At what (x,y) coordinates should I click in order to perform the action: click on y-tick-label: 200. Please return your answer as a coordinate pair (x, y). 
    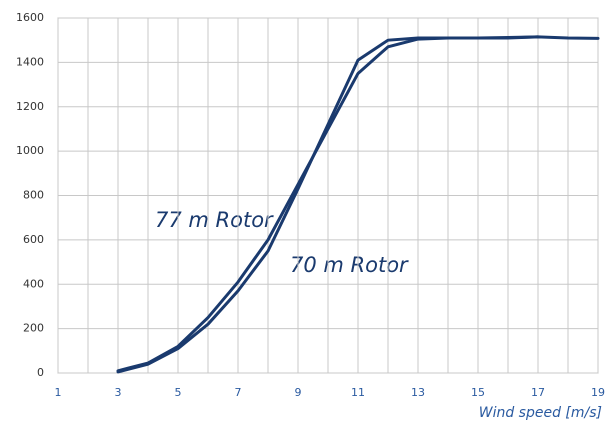
    Looking at the image, I should click on (33, 328).